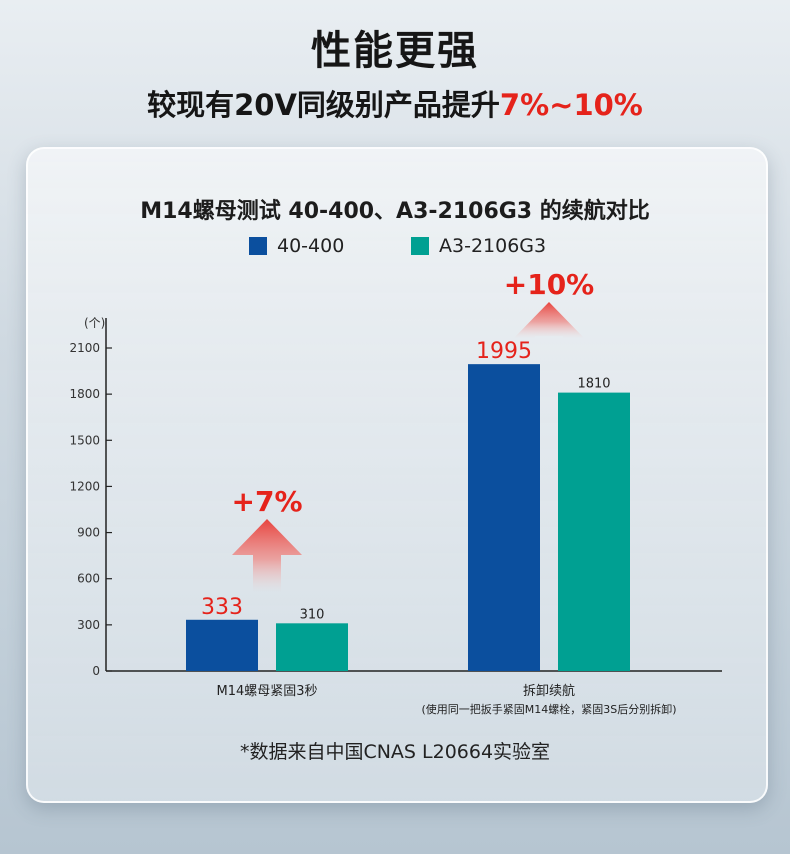  Describe the element at coordinates (504, 351) in the screenshot. I see `bar-value-label: 1995` at that location.